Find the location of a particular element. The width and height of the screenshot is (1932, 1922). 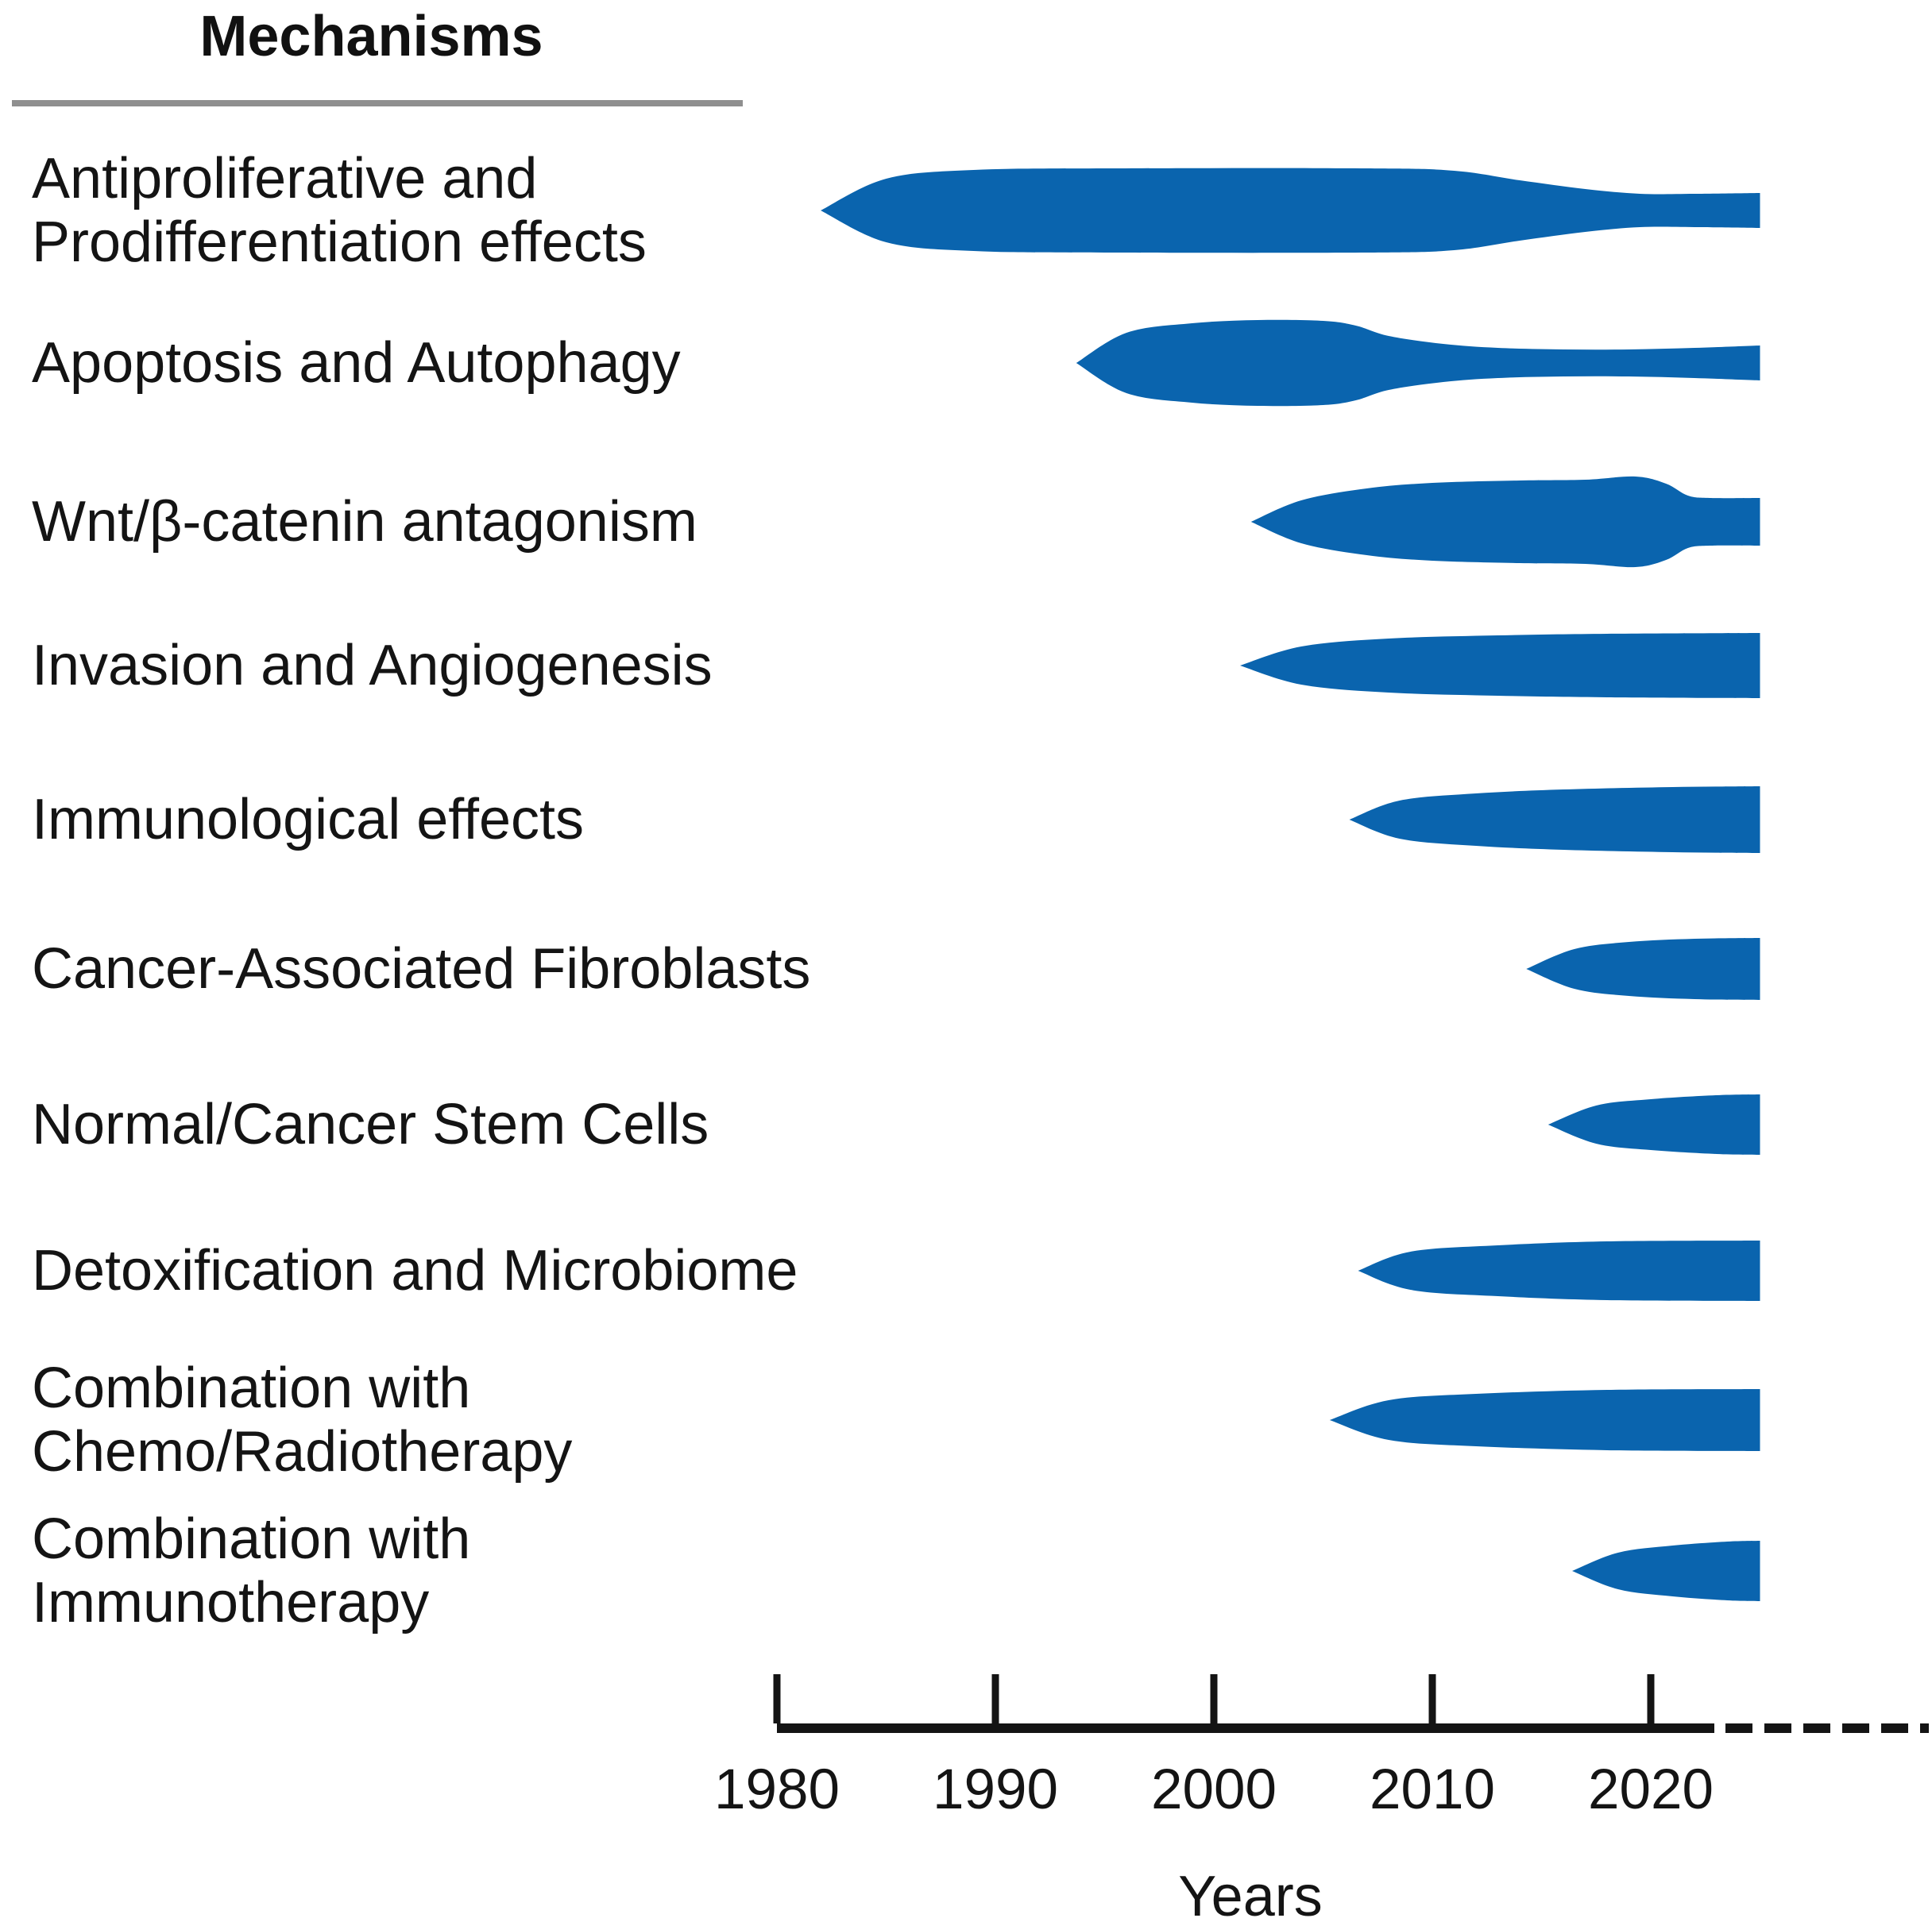

x-axis-tick-label: 1990 is located at coordinates (996, 1789).